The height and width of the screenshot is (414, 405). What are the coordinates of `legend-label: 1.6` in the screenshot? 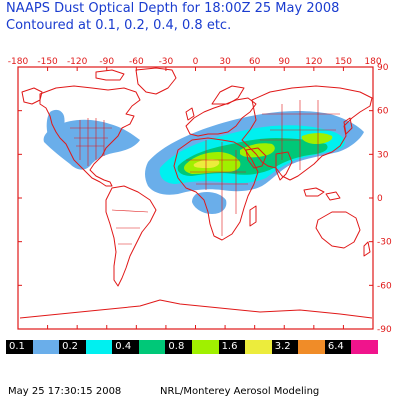 It's located at (229, 346).